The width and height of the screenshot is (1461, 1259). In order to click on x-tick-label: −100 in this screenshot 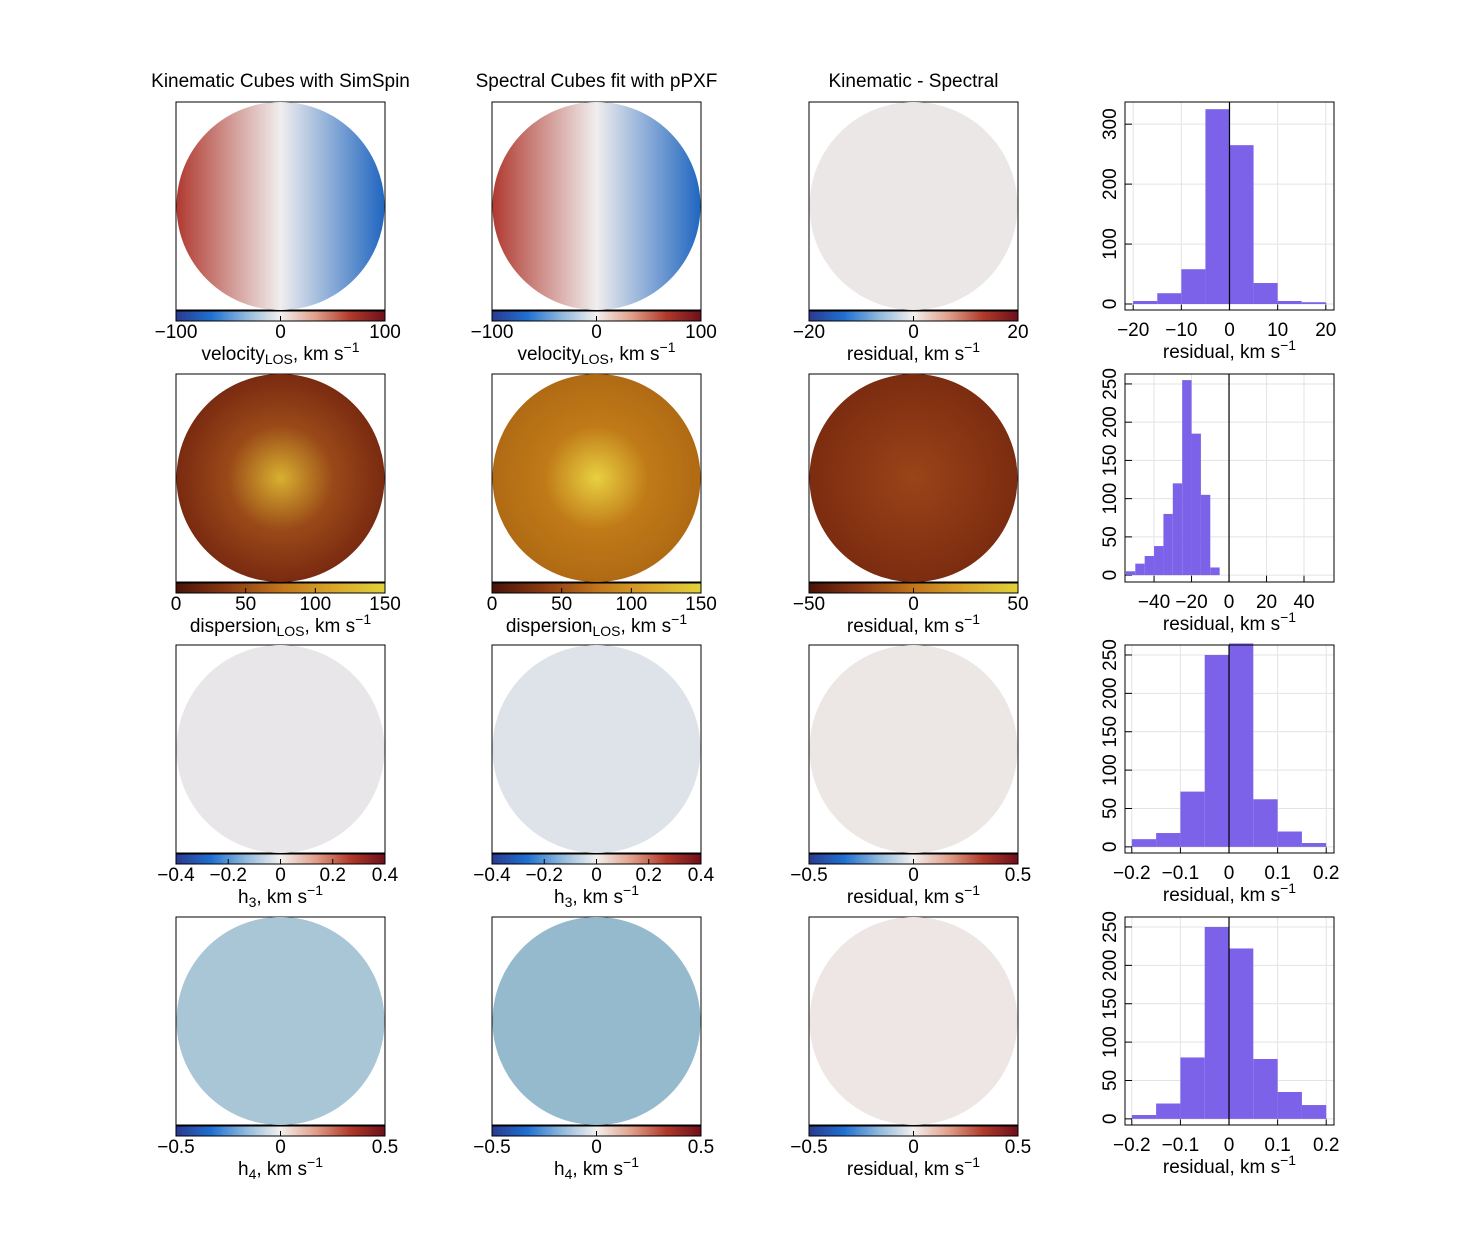, I will do `click(492, 332)`.